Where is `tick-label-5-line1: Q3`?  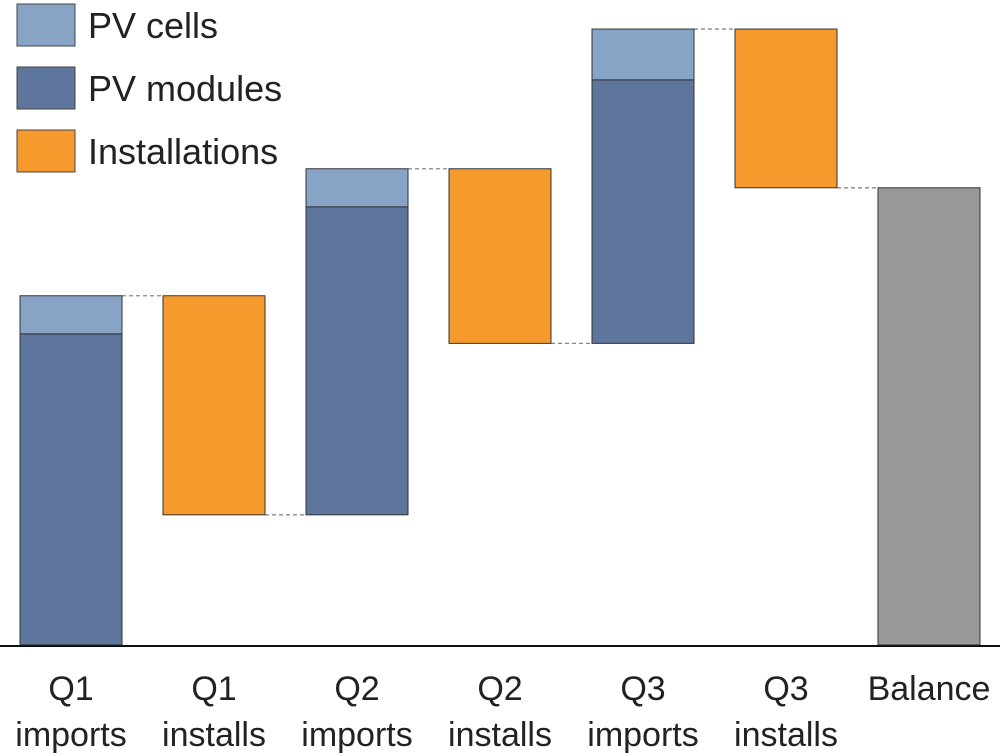
tick-label-5-line1: Q3 is located at coordinates (785, 689).